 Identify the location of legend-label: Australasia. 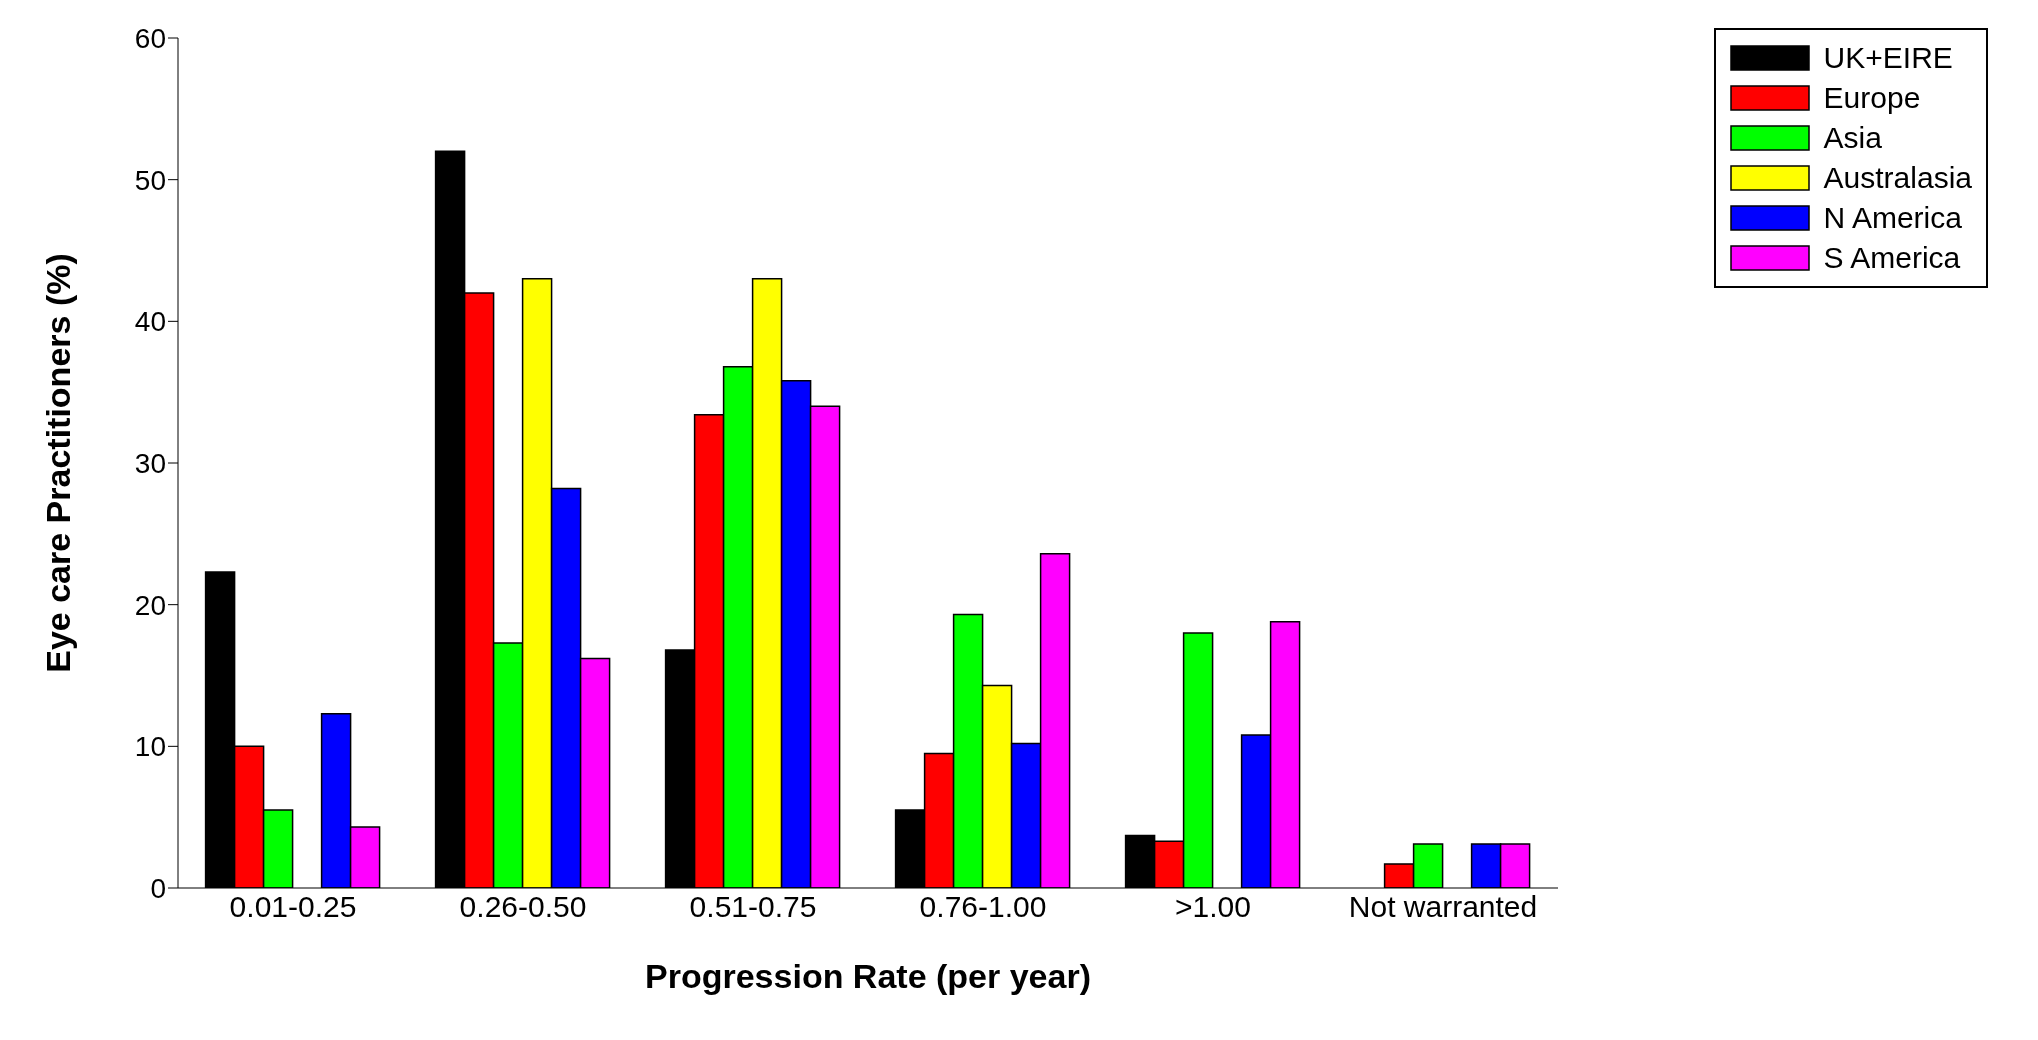
(1897, 178).